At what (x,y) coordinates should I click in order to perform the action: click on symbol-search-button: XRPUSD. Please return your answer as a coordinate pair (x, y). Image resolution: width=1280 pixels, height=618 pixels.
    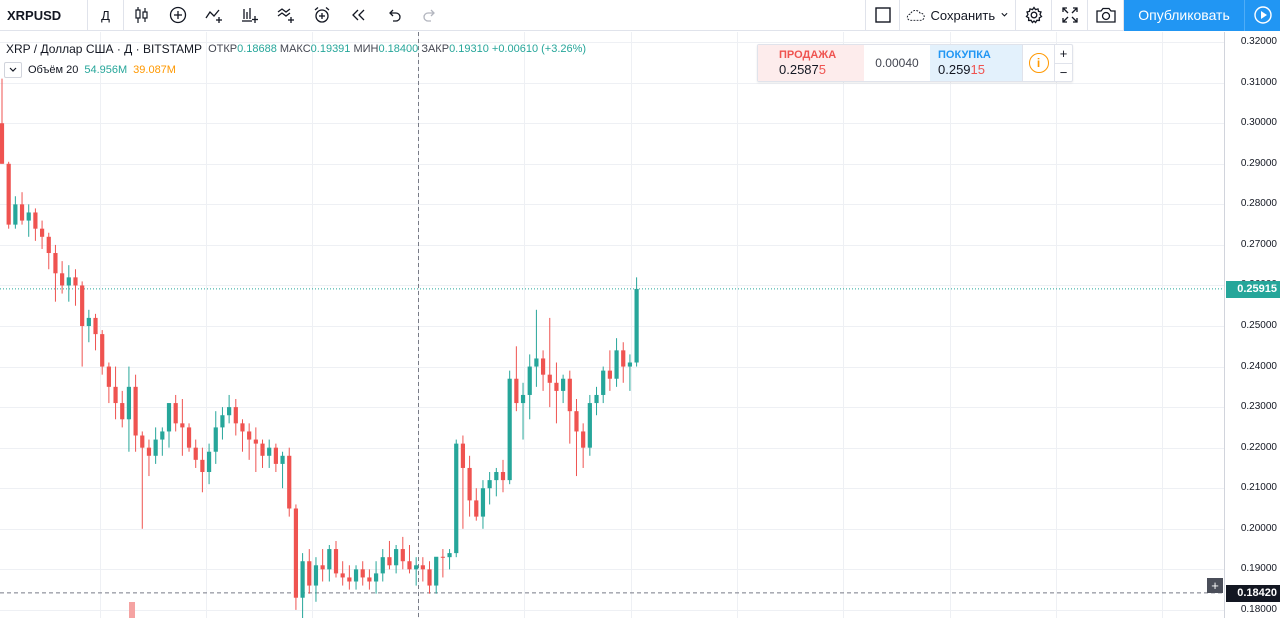
    Looking at the image, I should click on (44, 15).